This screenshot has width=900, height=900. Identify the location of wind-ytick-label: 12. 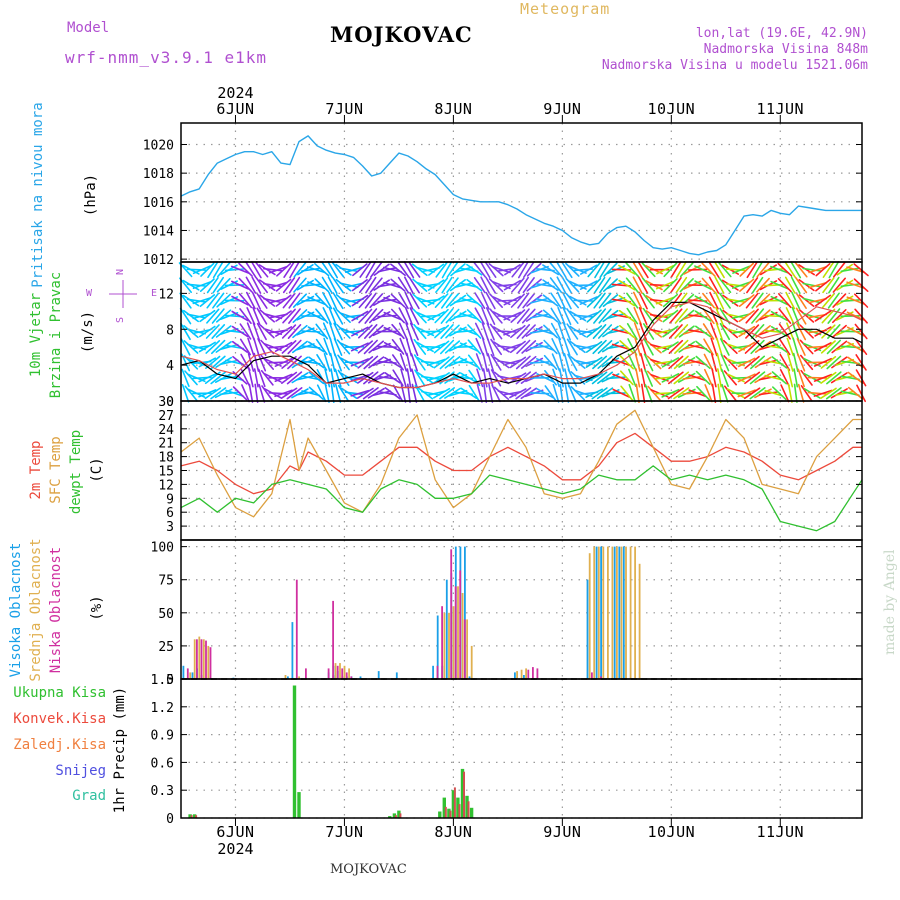
(166, 294).